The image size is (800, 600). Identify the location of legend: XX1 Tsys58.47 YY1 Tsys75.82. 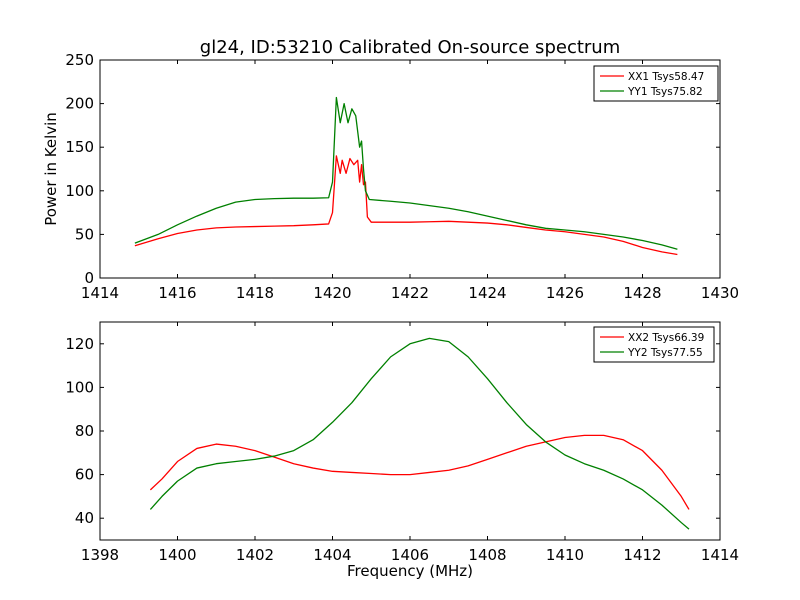
(656, 83).